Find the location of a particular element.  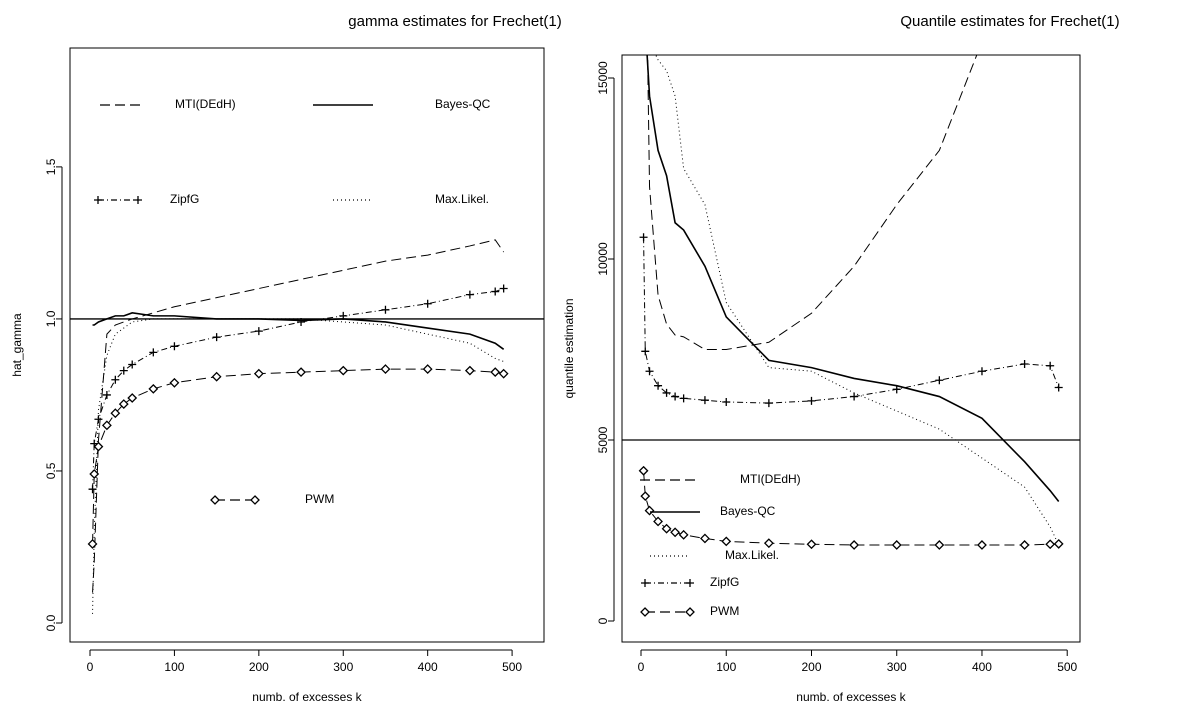

y-axis-label: hat_gamma is located at coordinates (17, 345).